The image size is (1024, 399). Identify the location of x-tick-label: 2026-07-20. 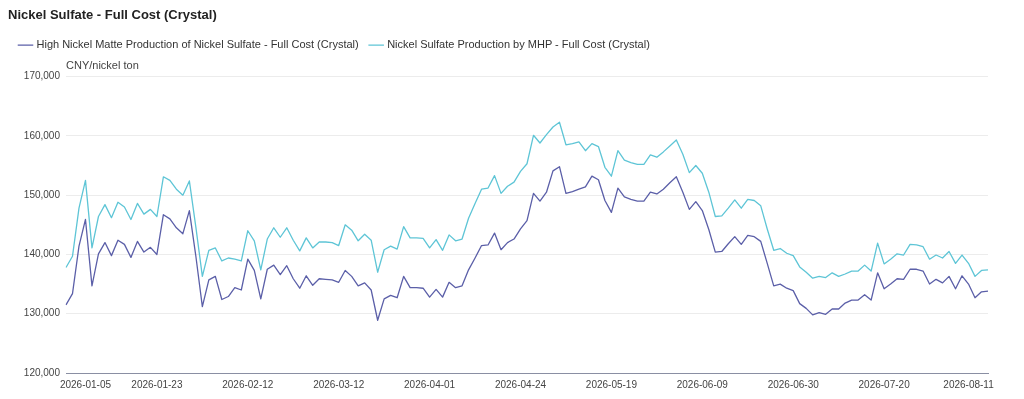
(884, 384).